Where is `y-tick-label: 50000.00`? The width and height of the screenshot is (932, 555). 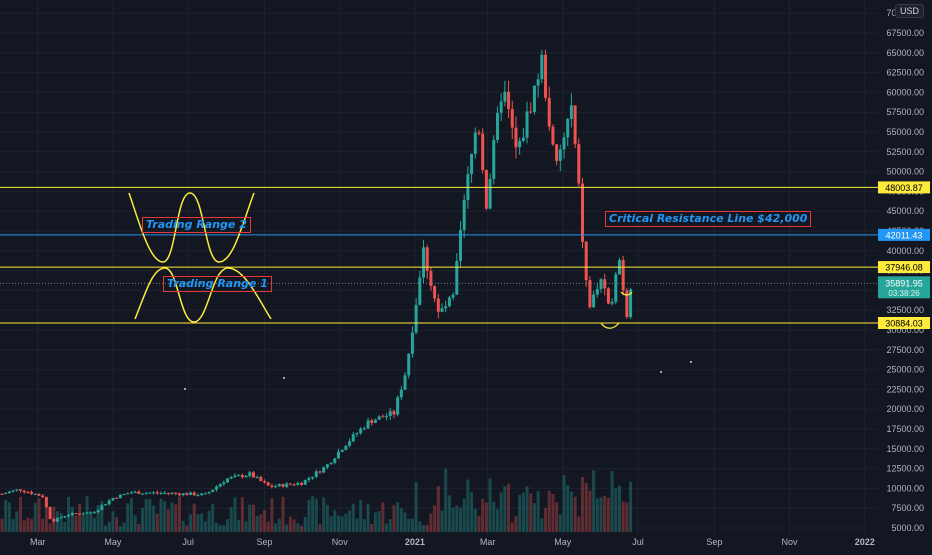
y-tick-label: 50000.00 is located at coordinates (905, 172).